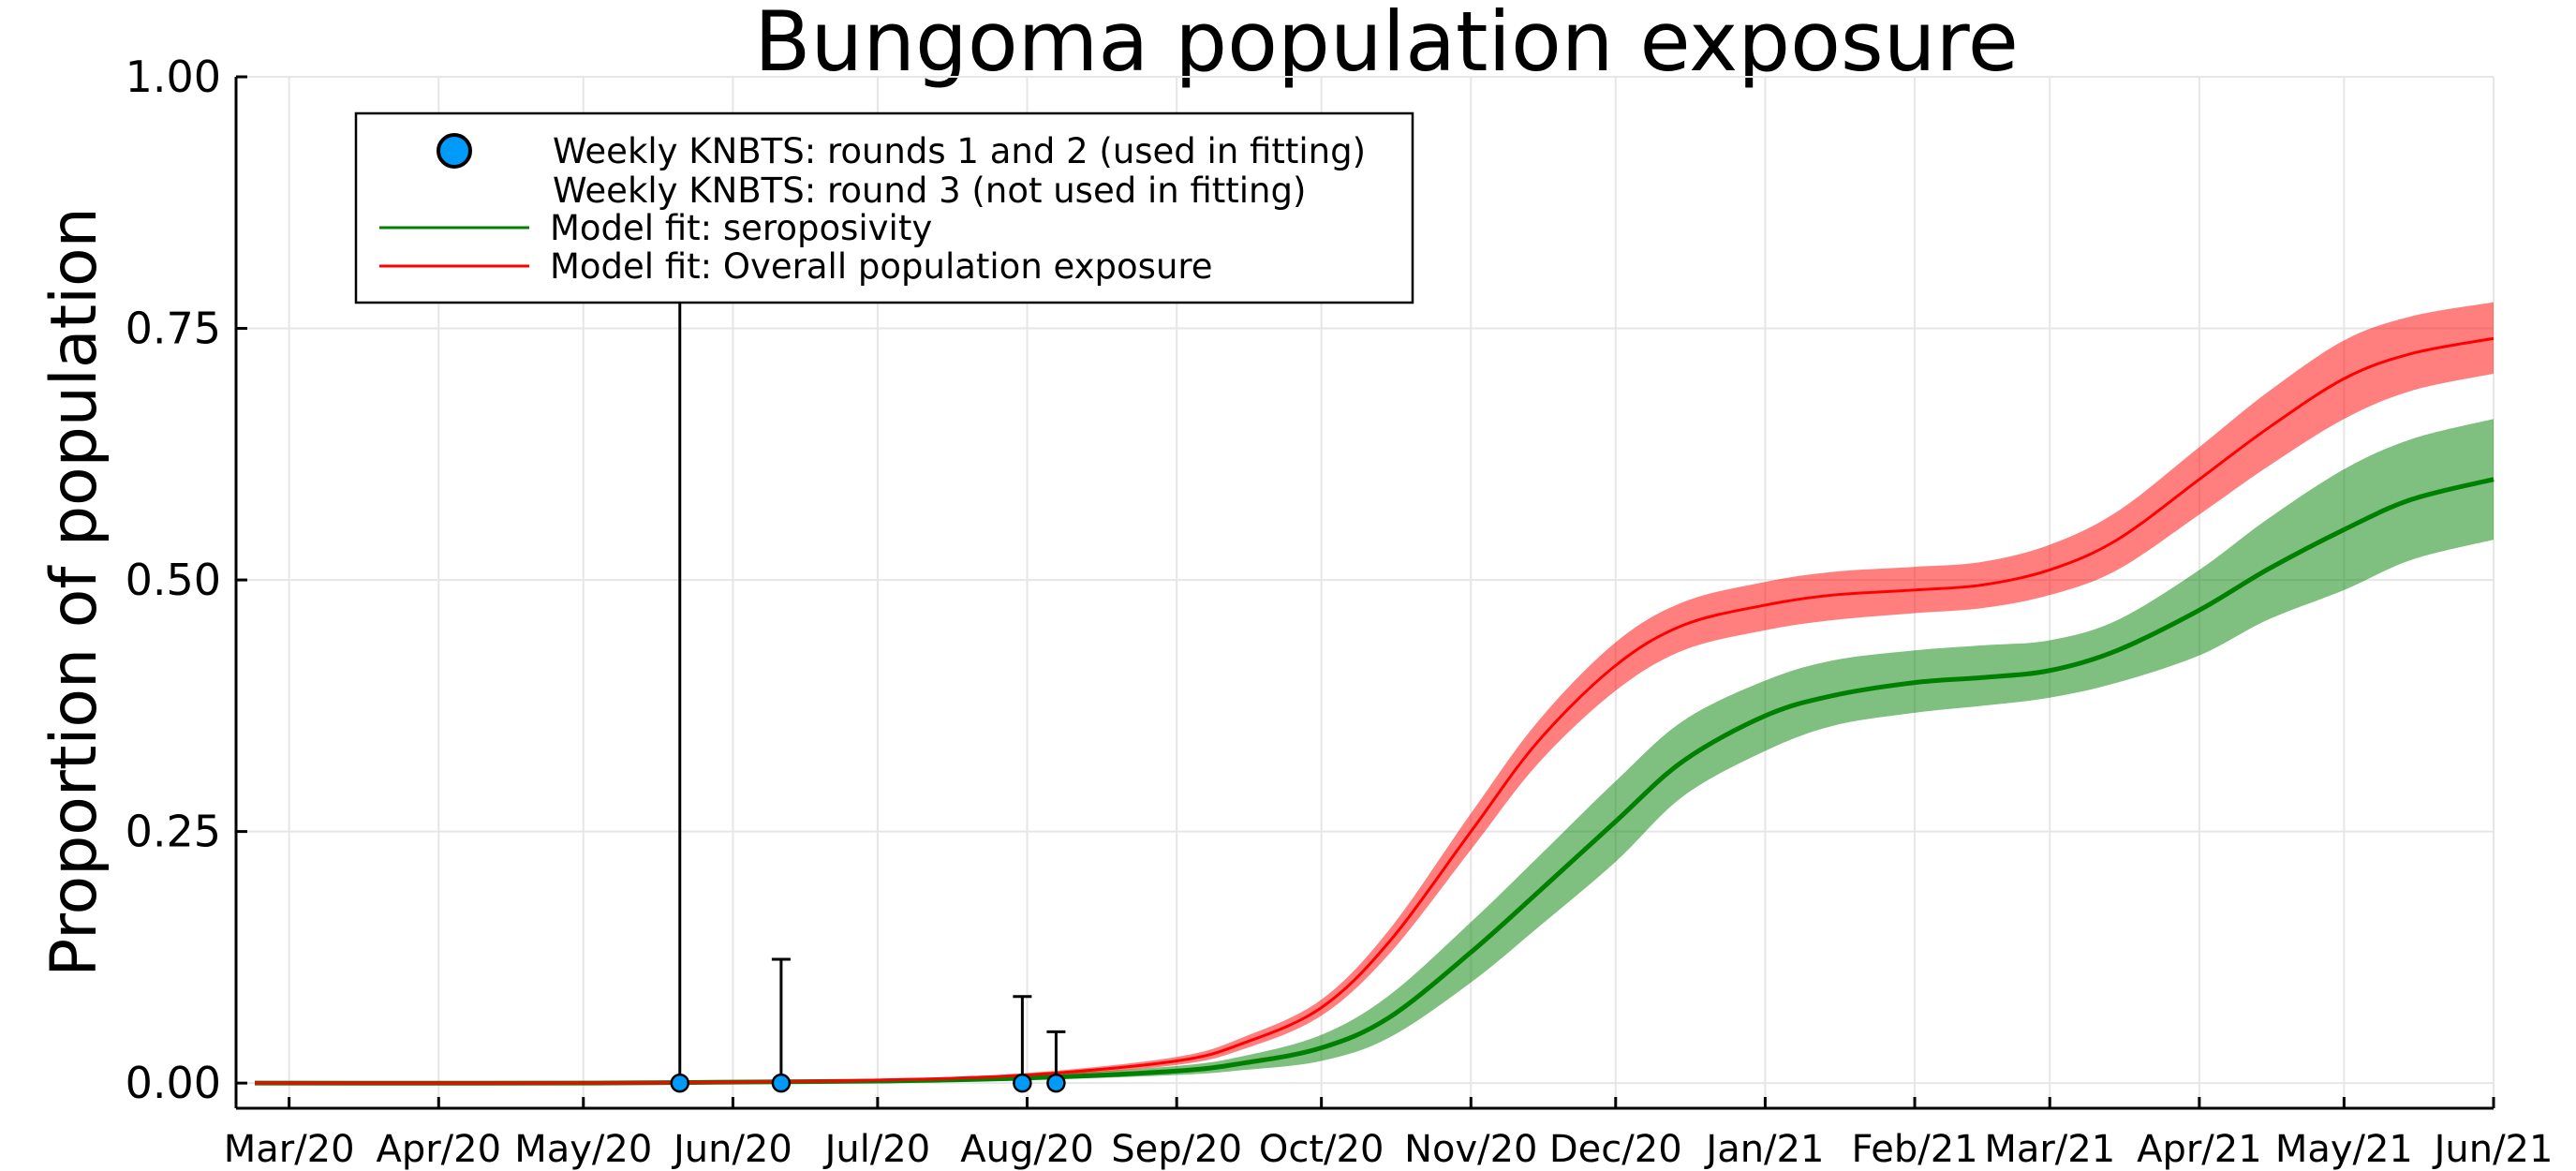  Describe the element at coordinates (1615, 1149) in the screenshot. I see `x-tick-label: Dec/20` at that location.